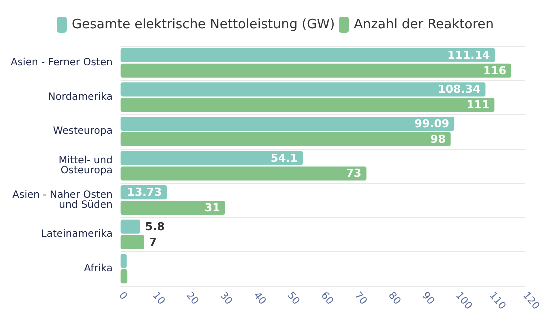 The width and height of the screenshot is (551, 336). Describe the element at coordinates (478, 105) in the screenshot. I see `data-label: 111` at that location.